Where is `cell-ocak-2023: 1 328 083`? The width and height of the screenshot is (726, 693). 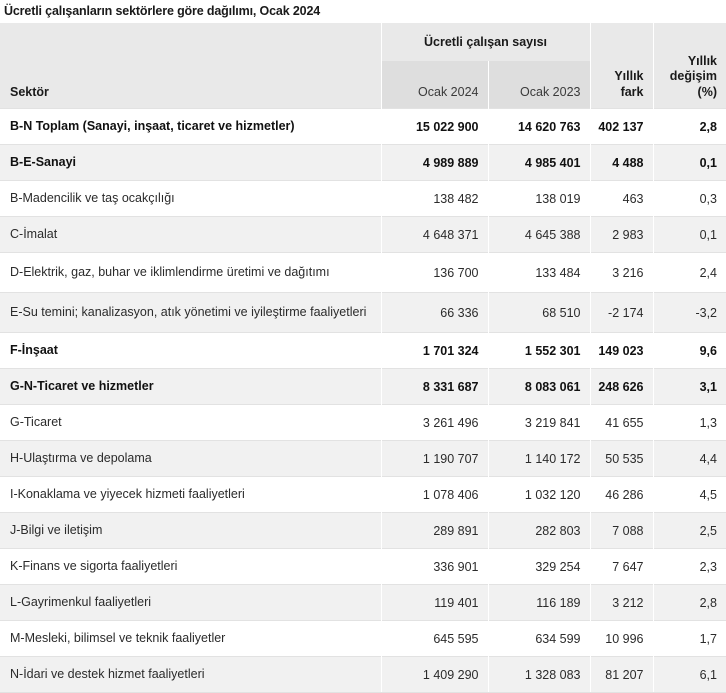
cell-ocak-2023: 1 328 083 is located at coordinates (538, 674).